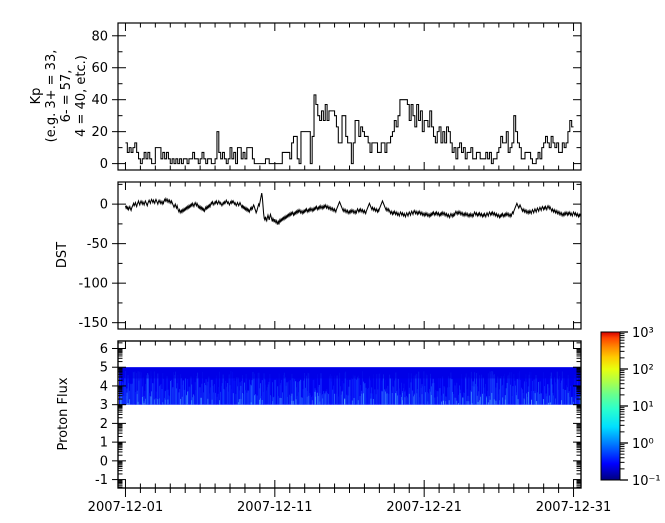 The width and height of the screenshot is (665, 523). What do you see at coordinates (574, 507) in the screenshot?
I see `x-tick-label-3: 2007-12-31` at bounding box center [574, 507].